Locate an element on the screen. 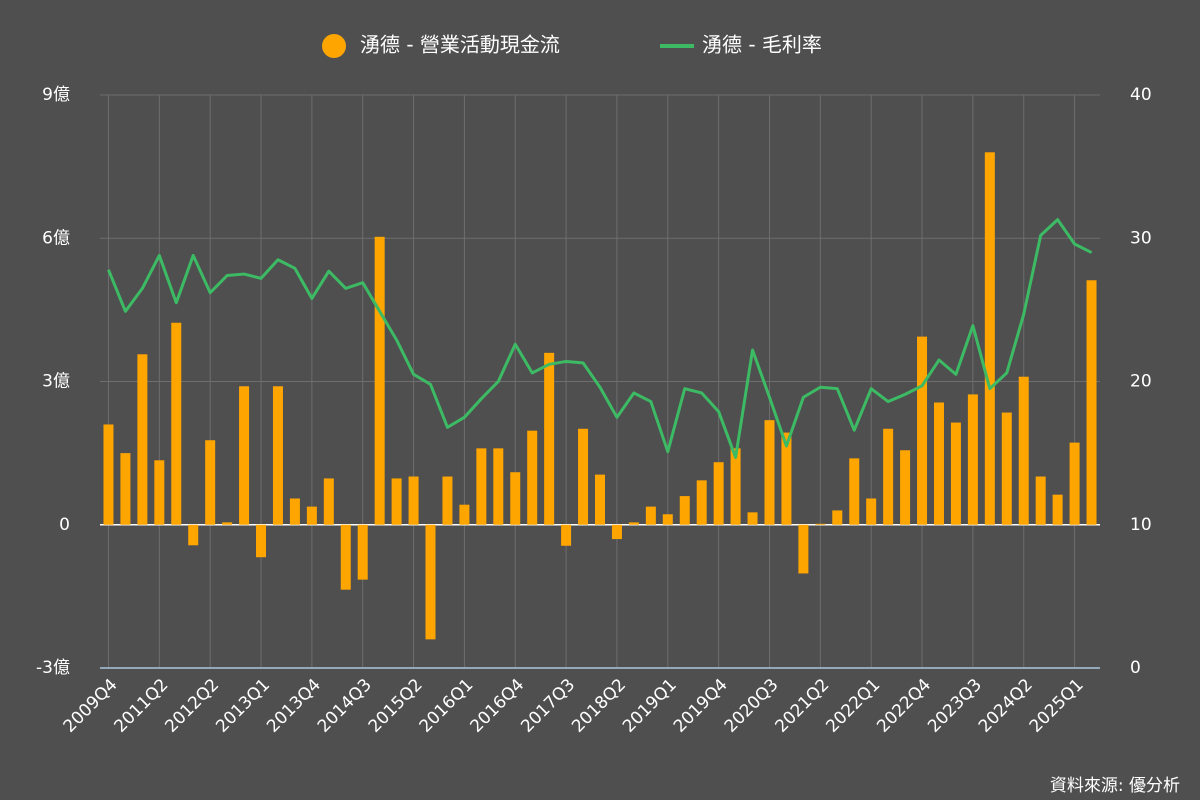  x-tick-label: 2022Q1 is located at coordinates (853, 706).